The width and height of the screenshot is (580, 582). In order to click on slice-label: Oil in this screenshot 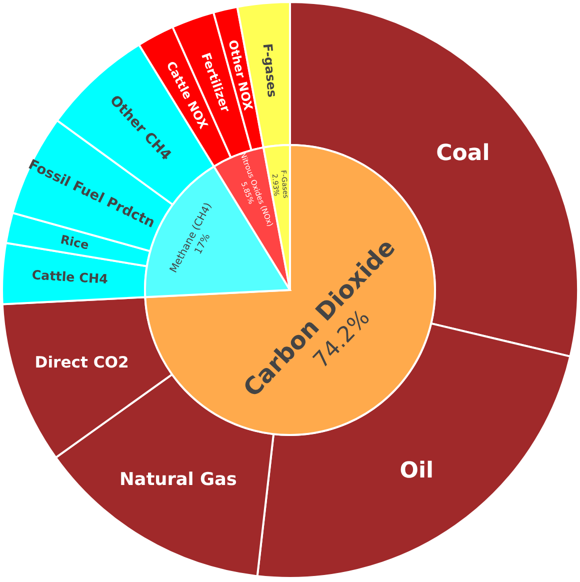, I will do `click(417, 471)`.